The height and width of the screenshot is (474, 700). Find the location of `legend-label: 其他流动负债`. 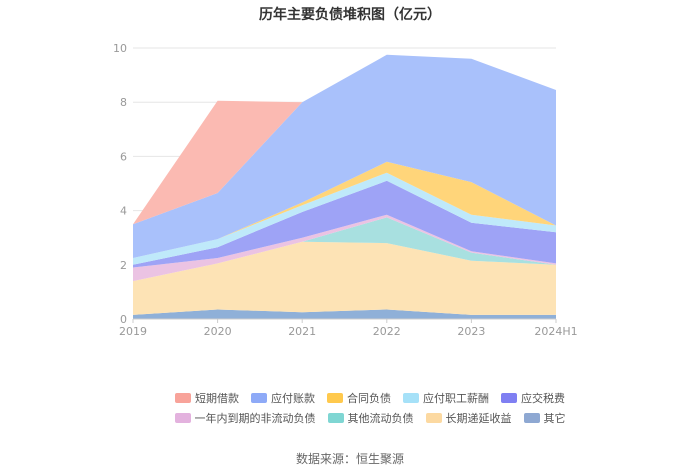

legend-label: 其他流动负债 is located at coordinates (380, 418).